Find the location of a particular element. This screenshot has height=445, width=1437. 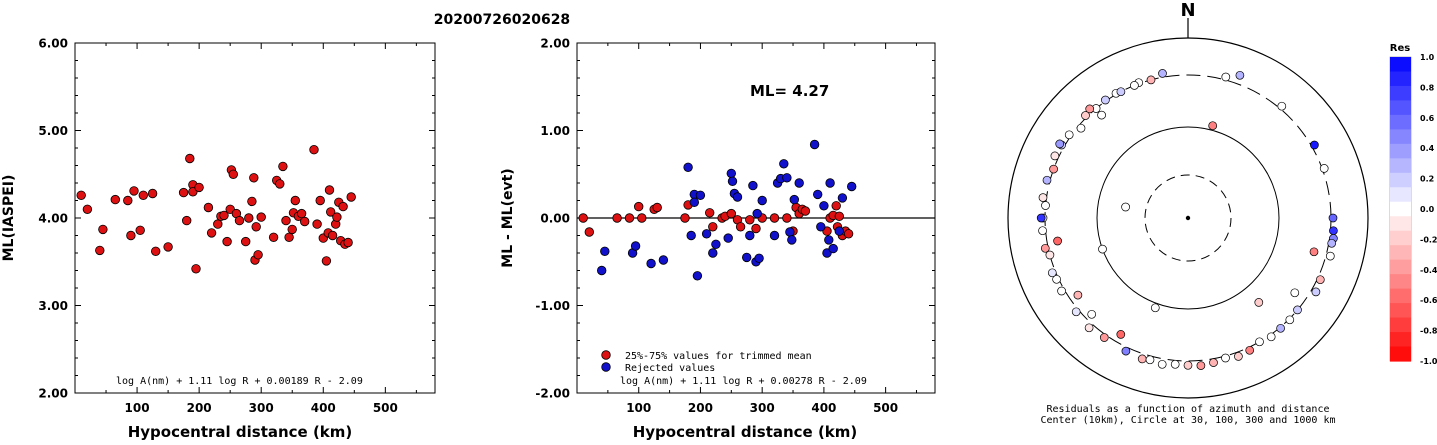

ring-100km is located at coordinates (1188, 218).